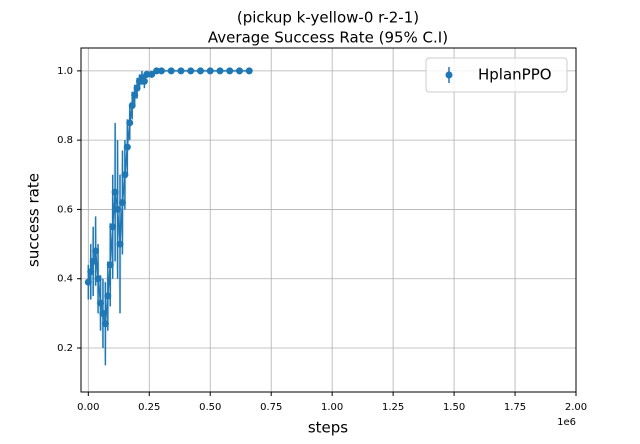  Describe the element at coordinates (328, 428) in the screenshot. I see `x-axis-label: steps` at that location.